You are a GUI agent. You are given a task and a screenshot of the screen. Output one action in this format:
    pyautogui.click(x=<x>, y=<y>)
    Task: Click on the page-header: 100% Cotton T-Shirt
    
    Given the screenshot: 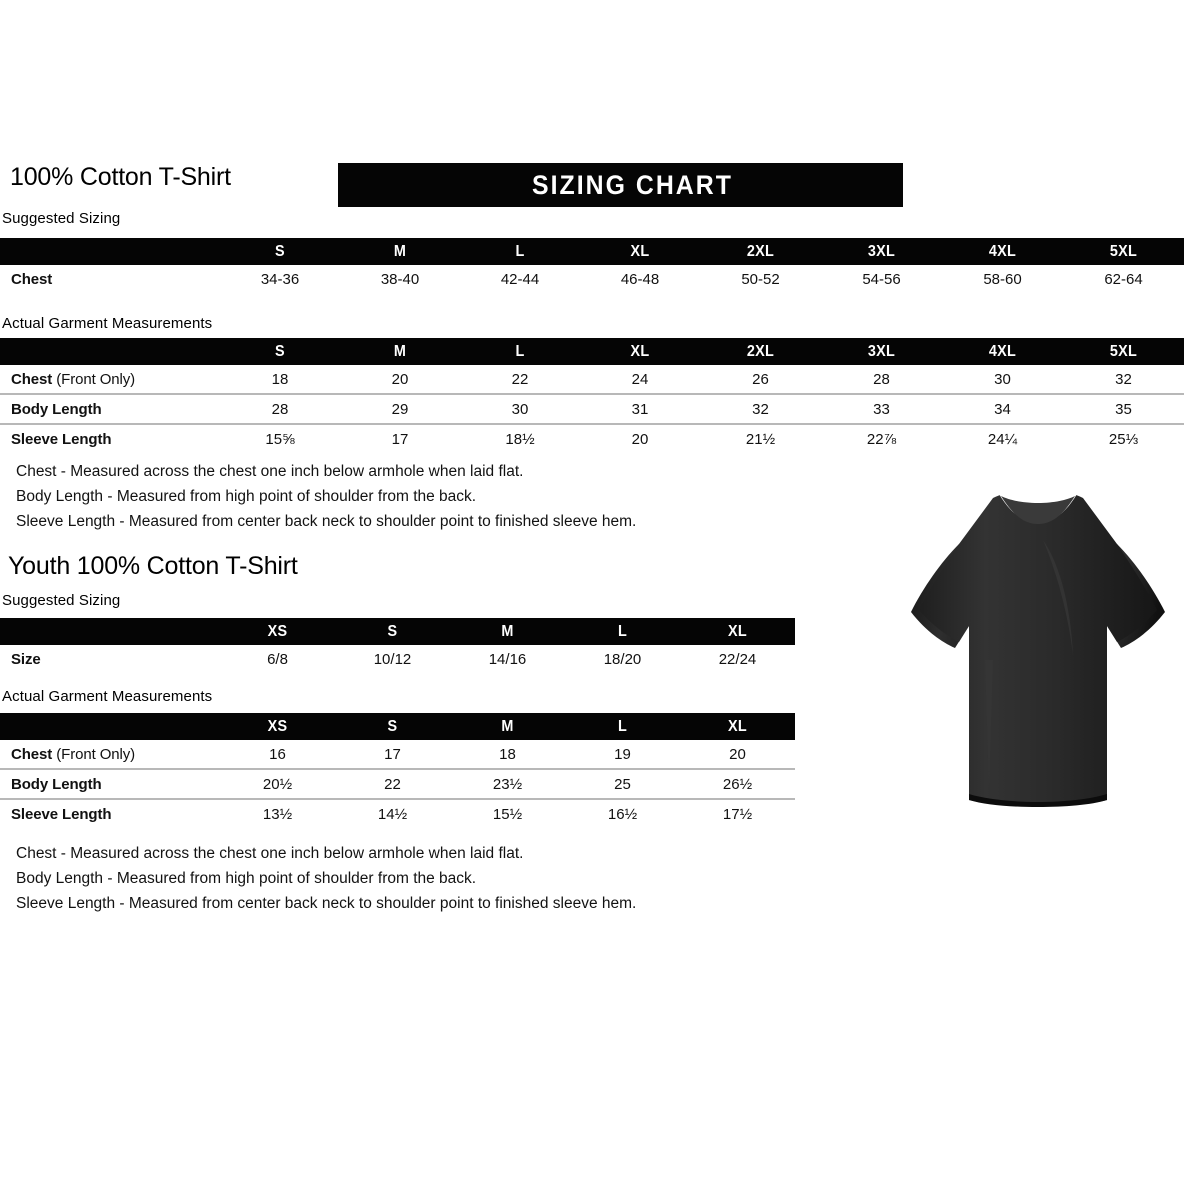 What is the action you would take?
    pyautogui.click(x=600, y=183)
    